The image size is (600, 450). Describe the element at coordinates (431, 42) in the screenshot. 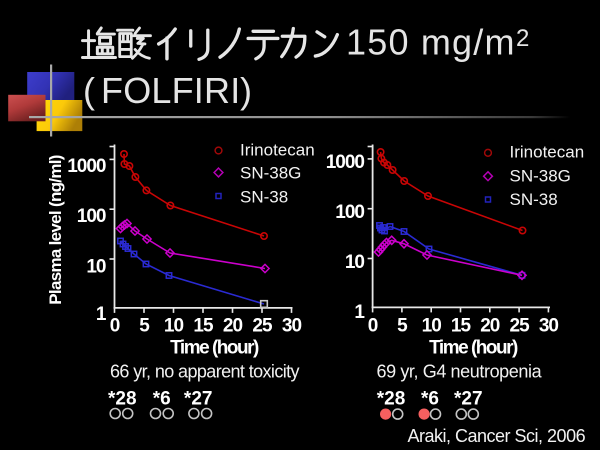

I see `svg-text: 150 mg/m` at that location.